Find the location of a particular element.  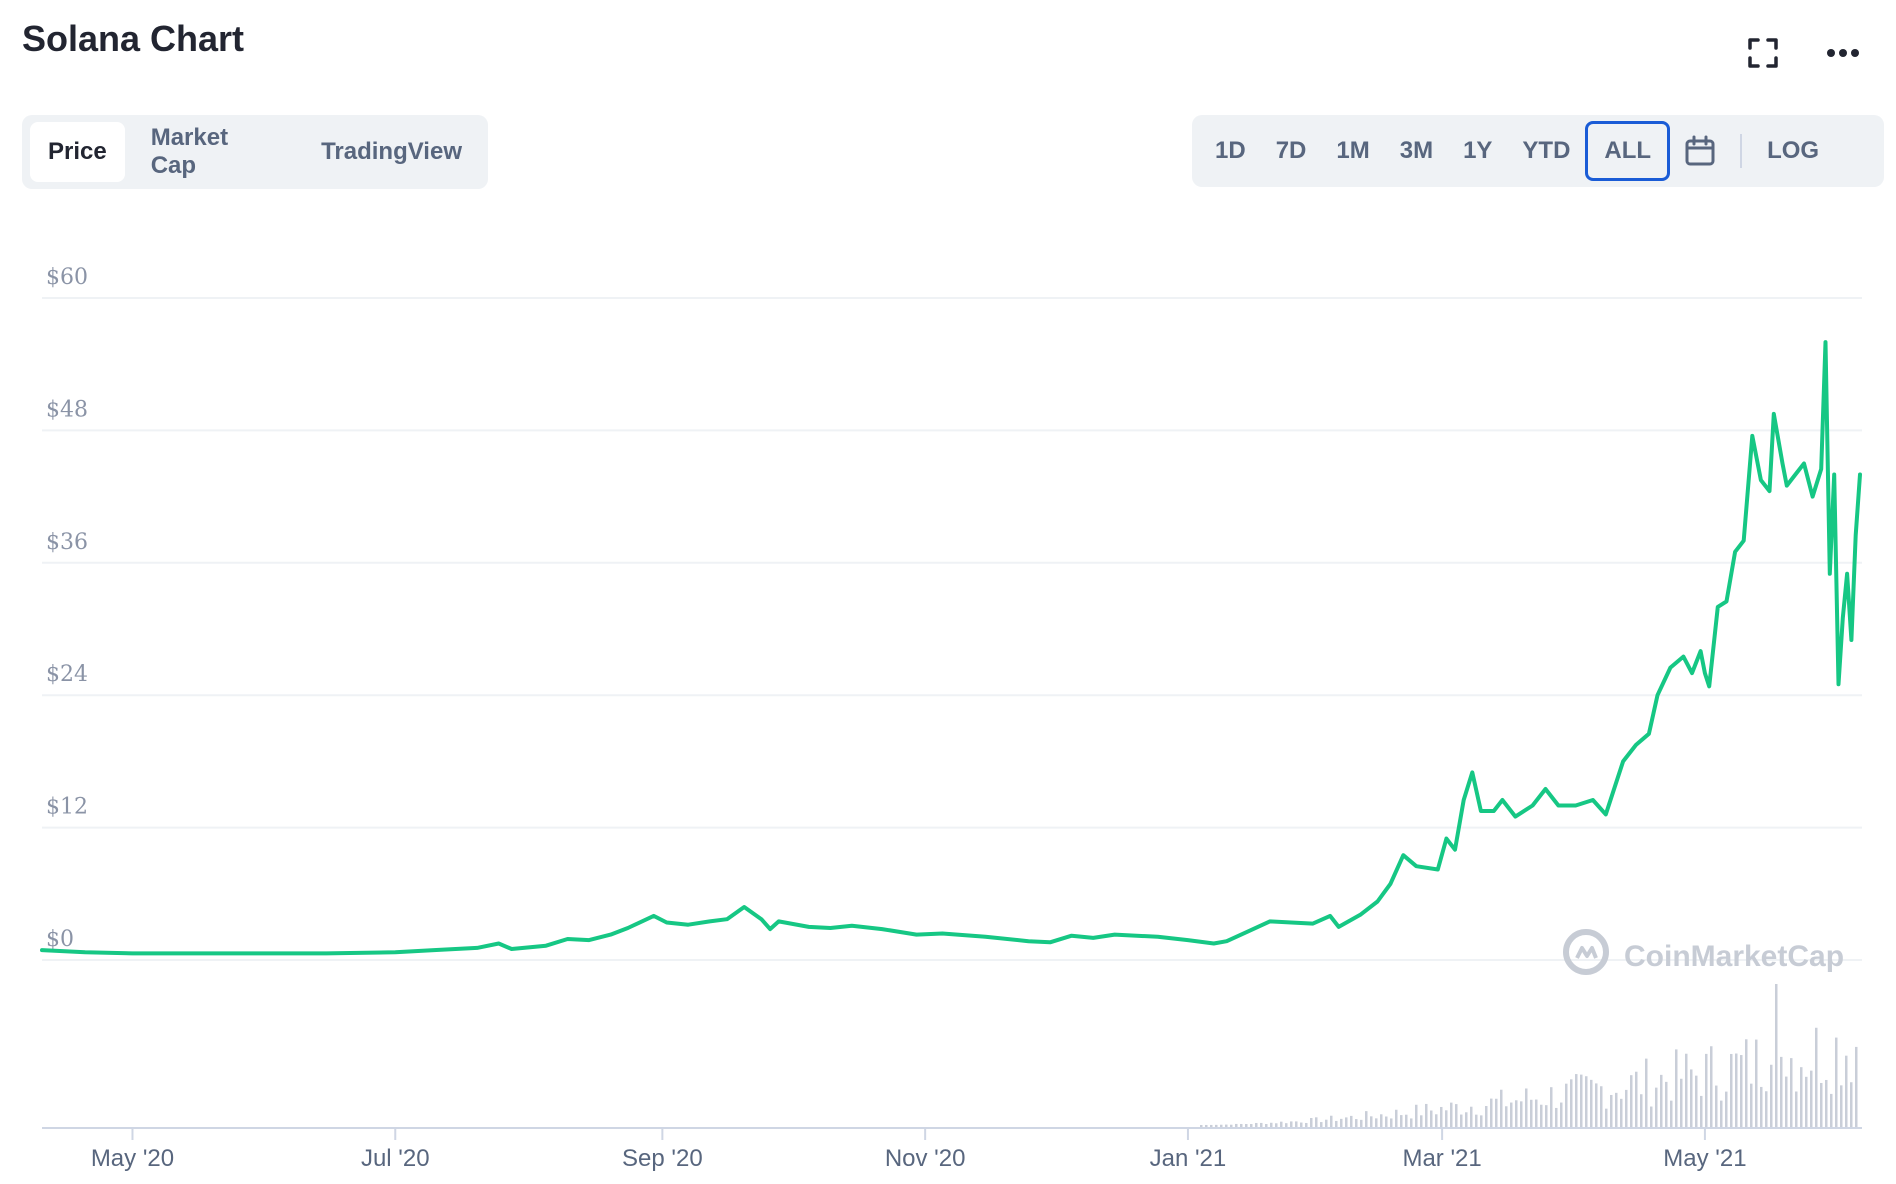

log-scale-toggle: LOG is located at coordinates (1793, 150).